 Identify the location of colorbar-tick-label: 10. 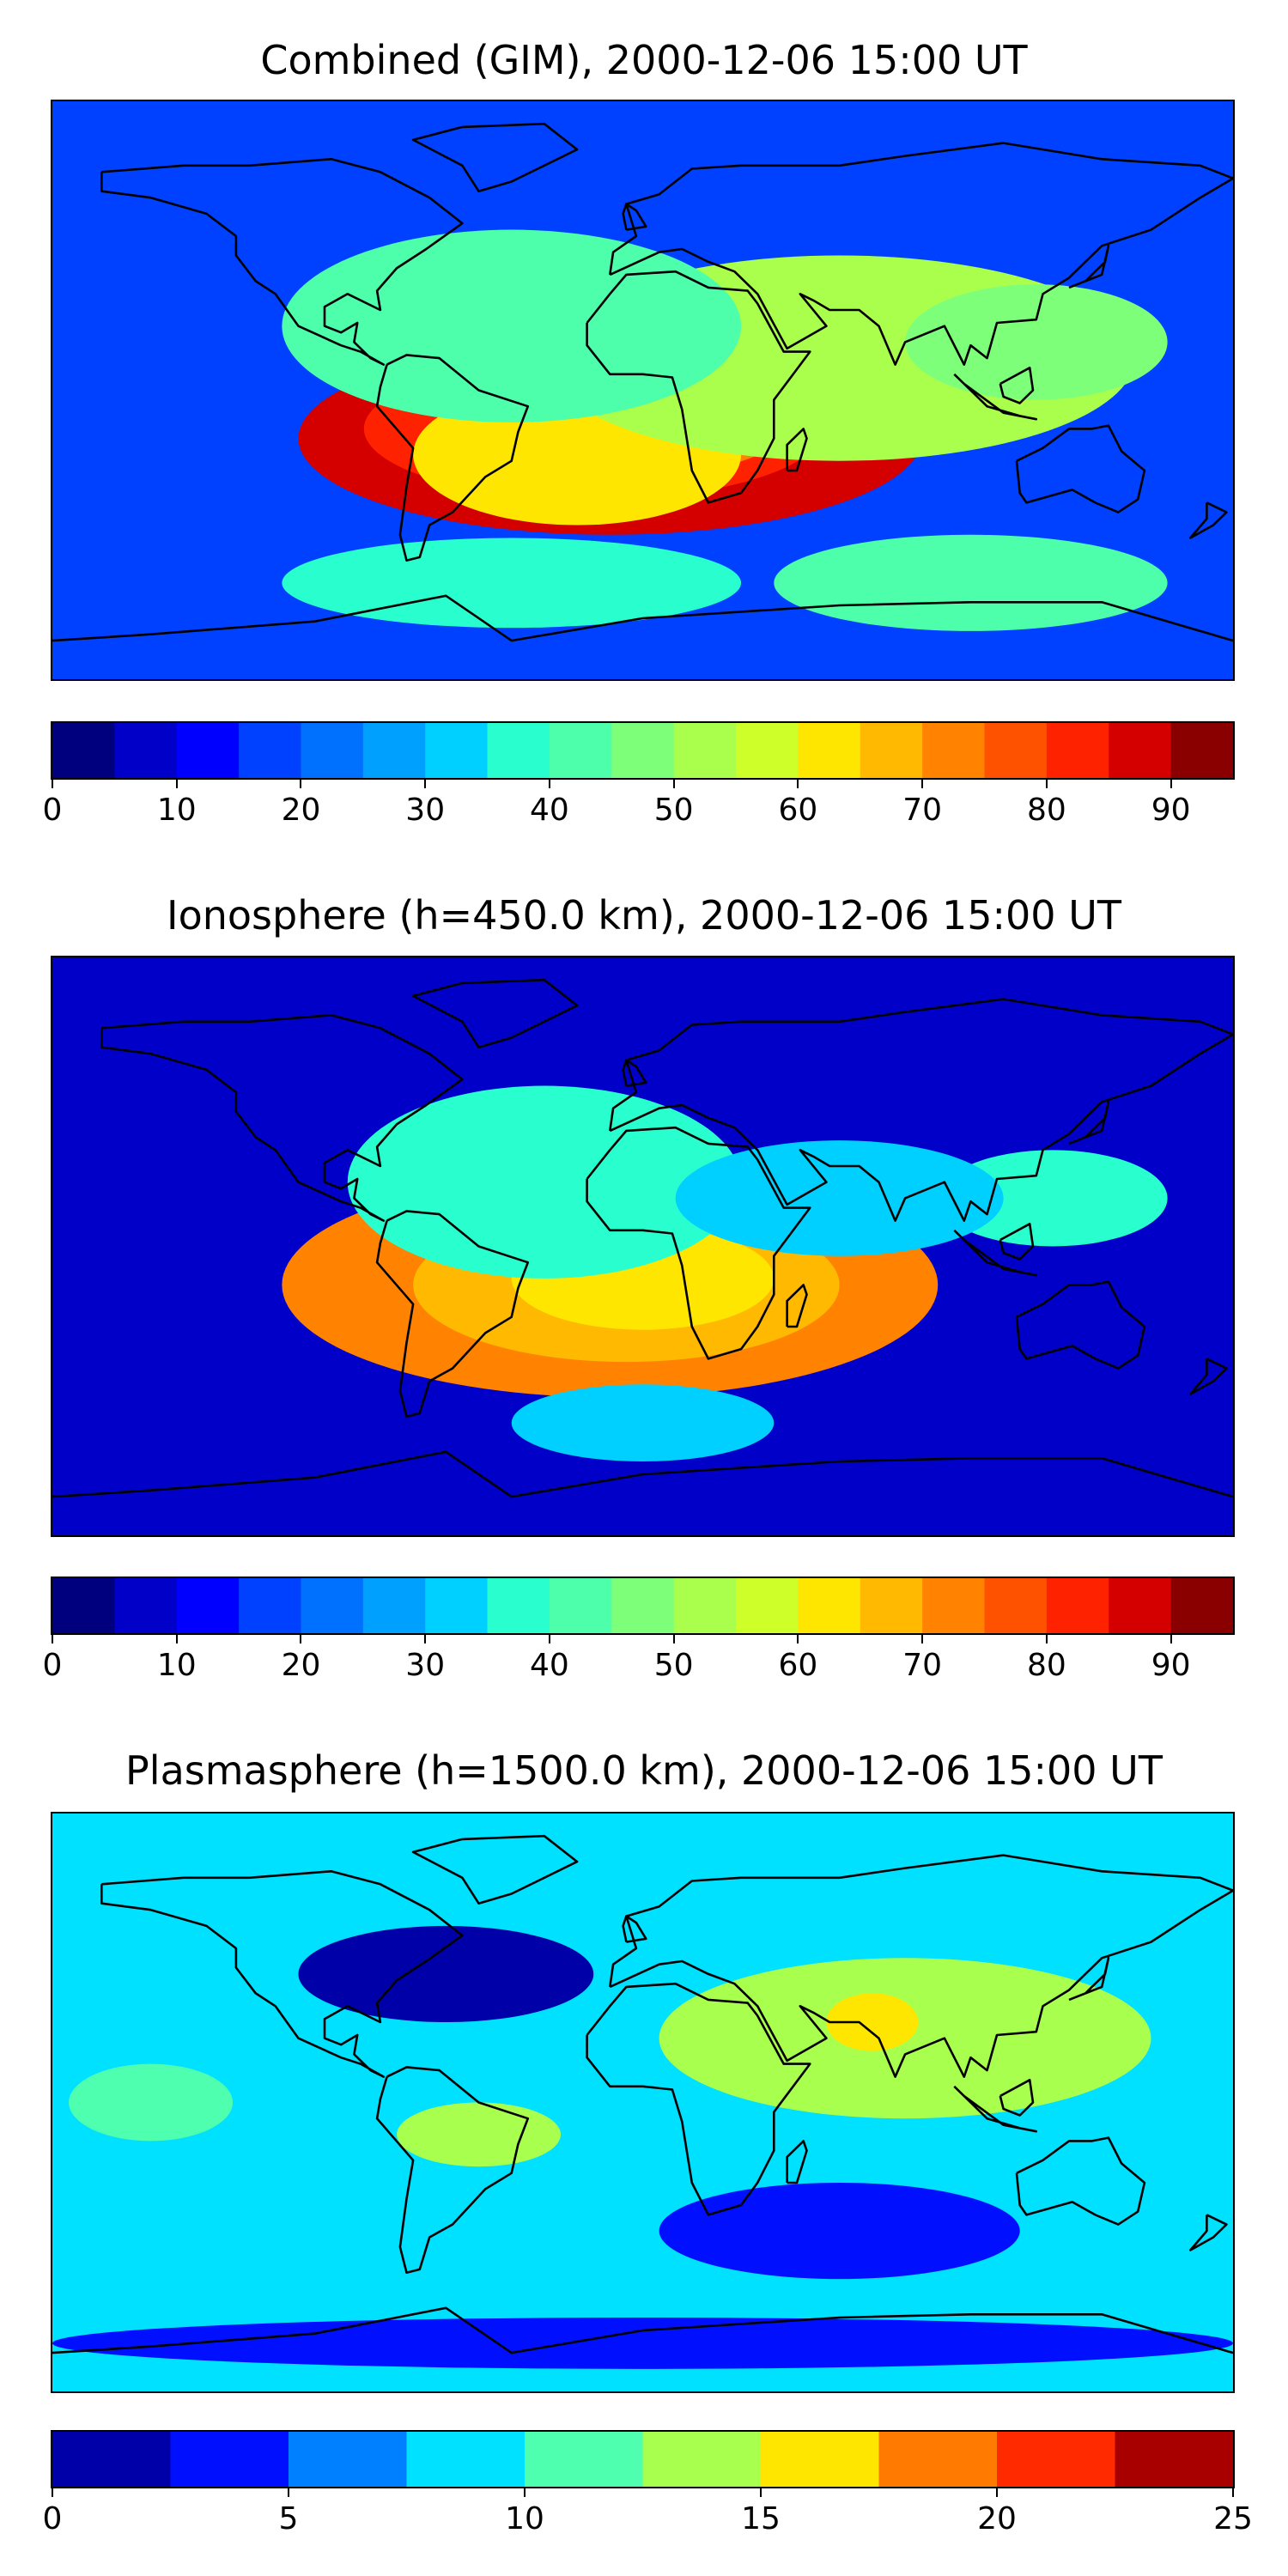
(176, 1665).